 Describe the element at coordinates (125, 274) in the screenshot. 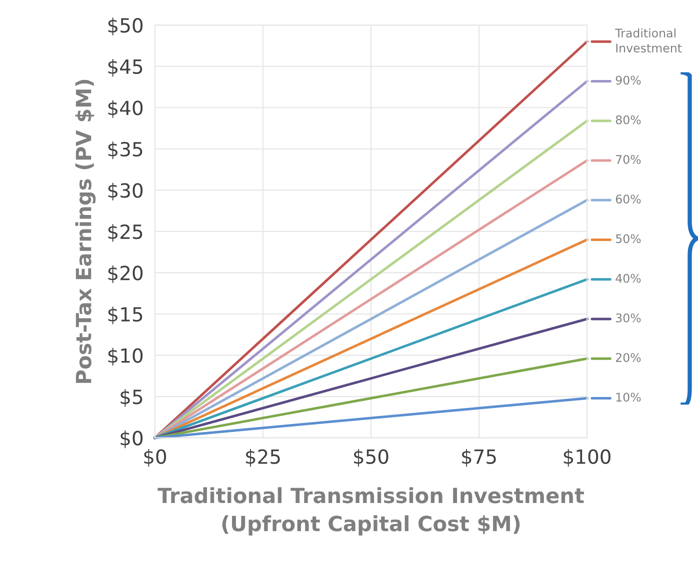

I see `y-tick-label: $20` at that location.